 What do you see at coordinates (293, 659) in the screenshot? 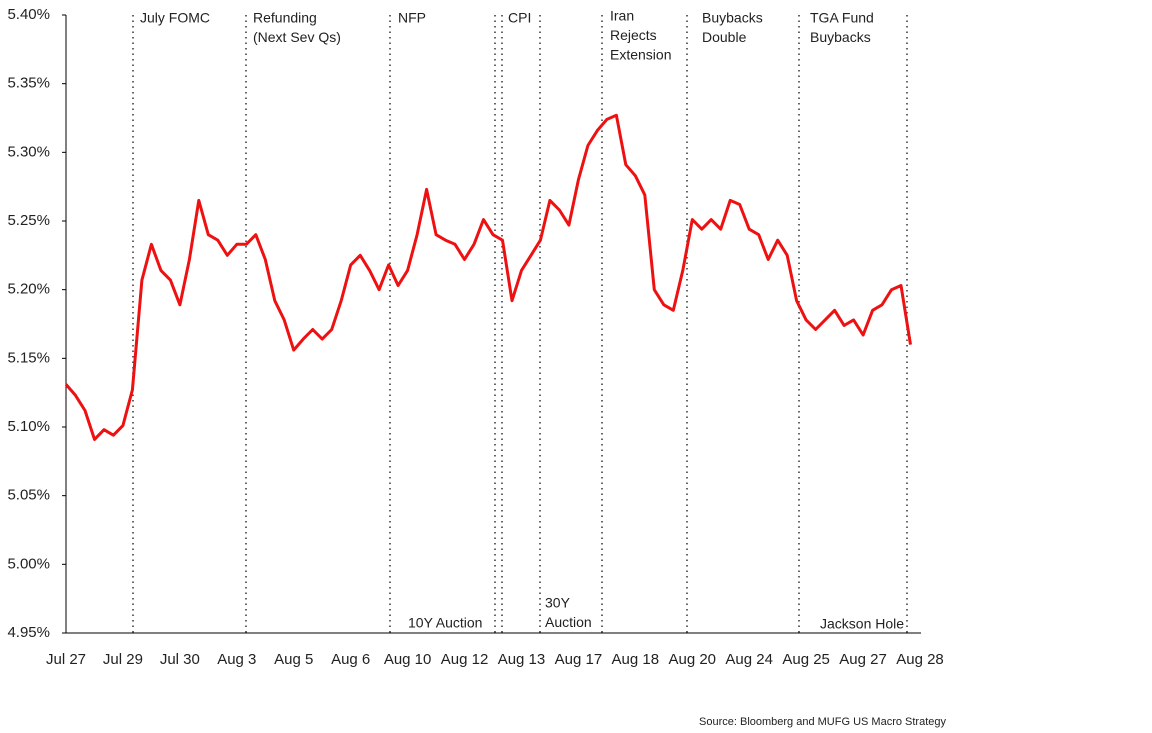
I see `x-tick-label: Aug 5` at bounding box center [293, 659].